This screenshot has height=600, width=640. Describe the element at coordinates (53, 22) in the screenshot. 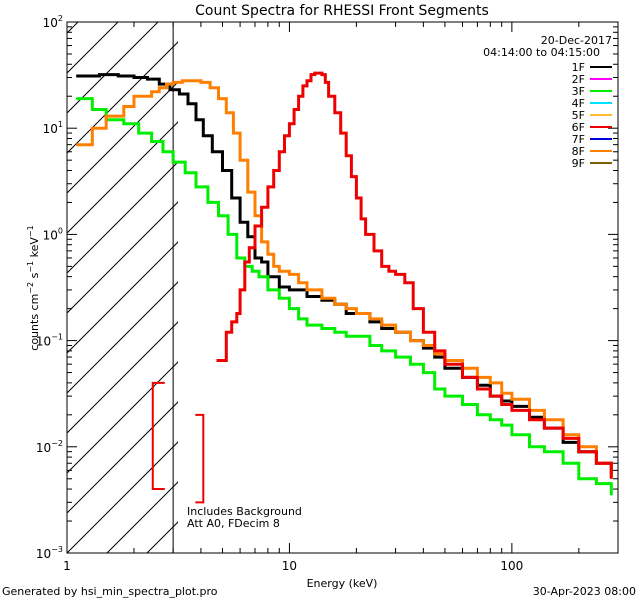

I see `y-tick-label: 10²` at that location.